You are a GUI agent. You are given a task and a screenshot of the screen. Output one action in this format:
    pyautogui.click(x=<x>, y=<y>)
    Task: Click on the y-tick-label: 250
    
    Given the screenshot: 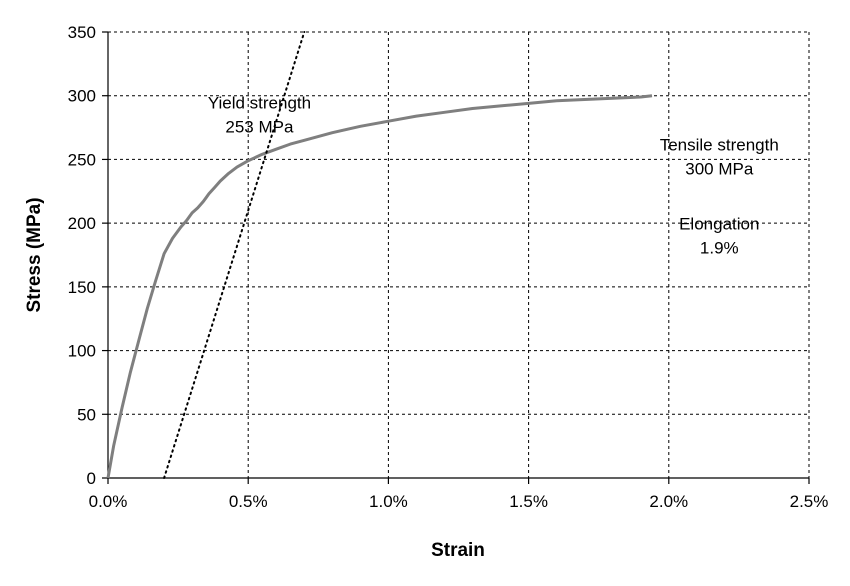 What is the action you would take?
    pyautogui.click(x=82, y=159)
    